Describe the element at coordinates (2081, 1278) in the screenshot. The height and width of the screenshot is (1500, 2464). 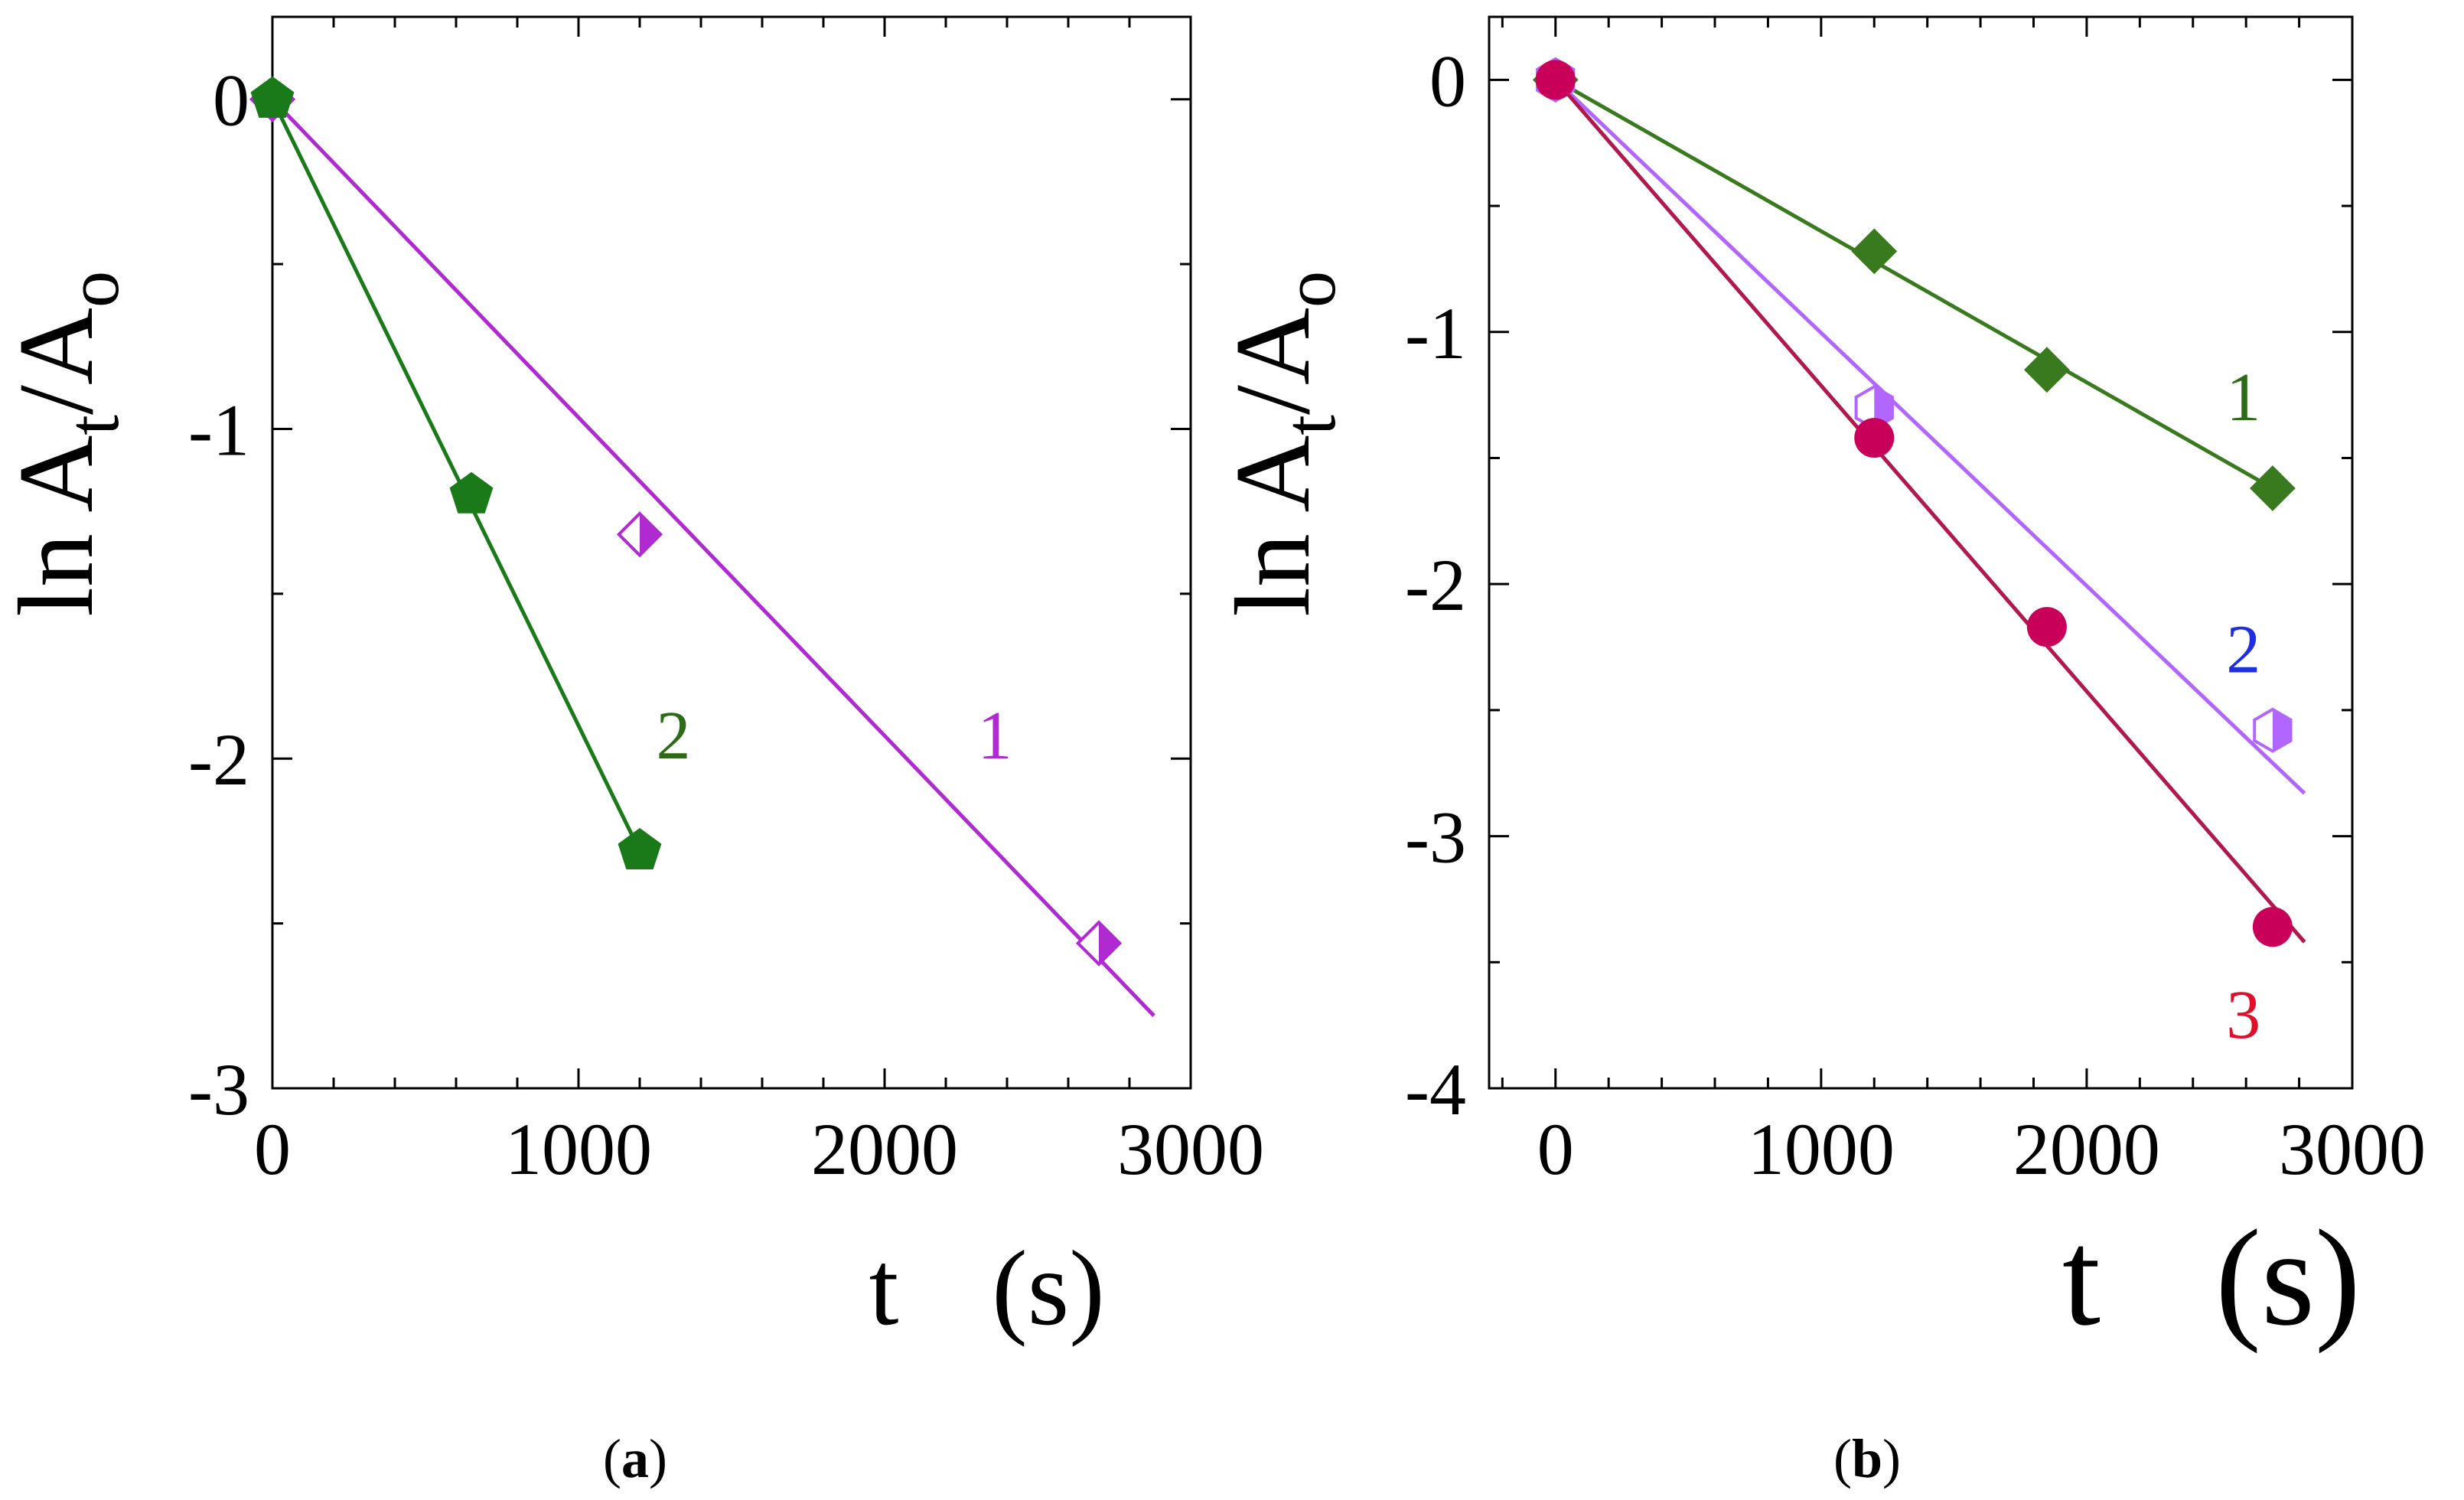
I see `panel-b-x-axis-var: t` at that location.